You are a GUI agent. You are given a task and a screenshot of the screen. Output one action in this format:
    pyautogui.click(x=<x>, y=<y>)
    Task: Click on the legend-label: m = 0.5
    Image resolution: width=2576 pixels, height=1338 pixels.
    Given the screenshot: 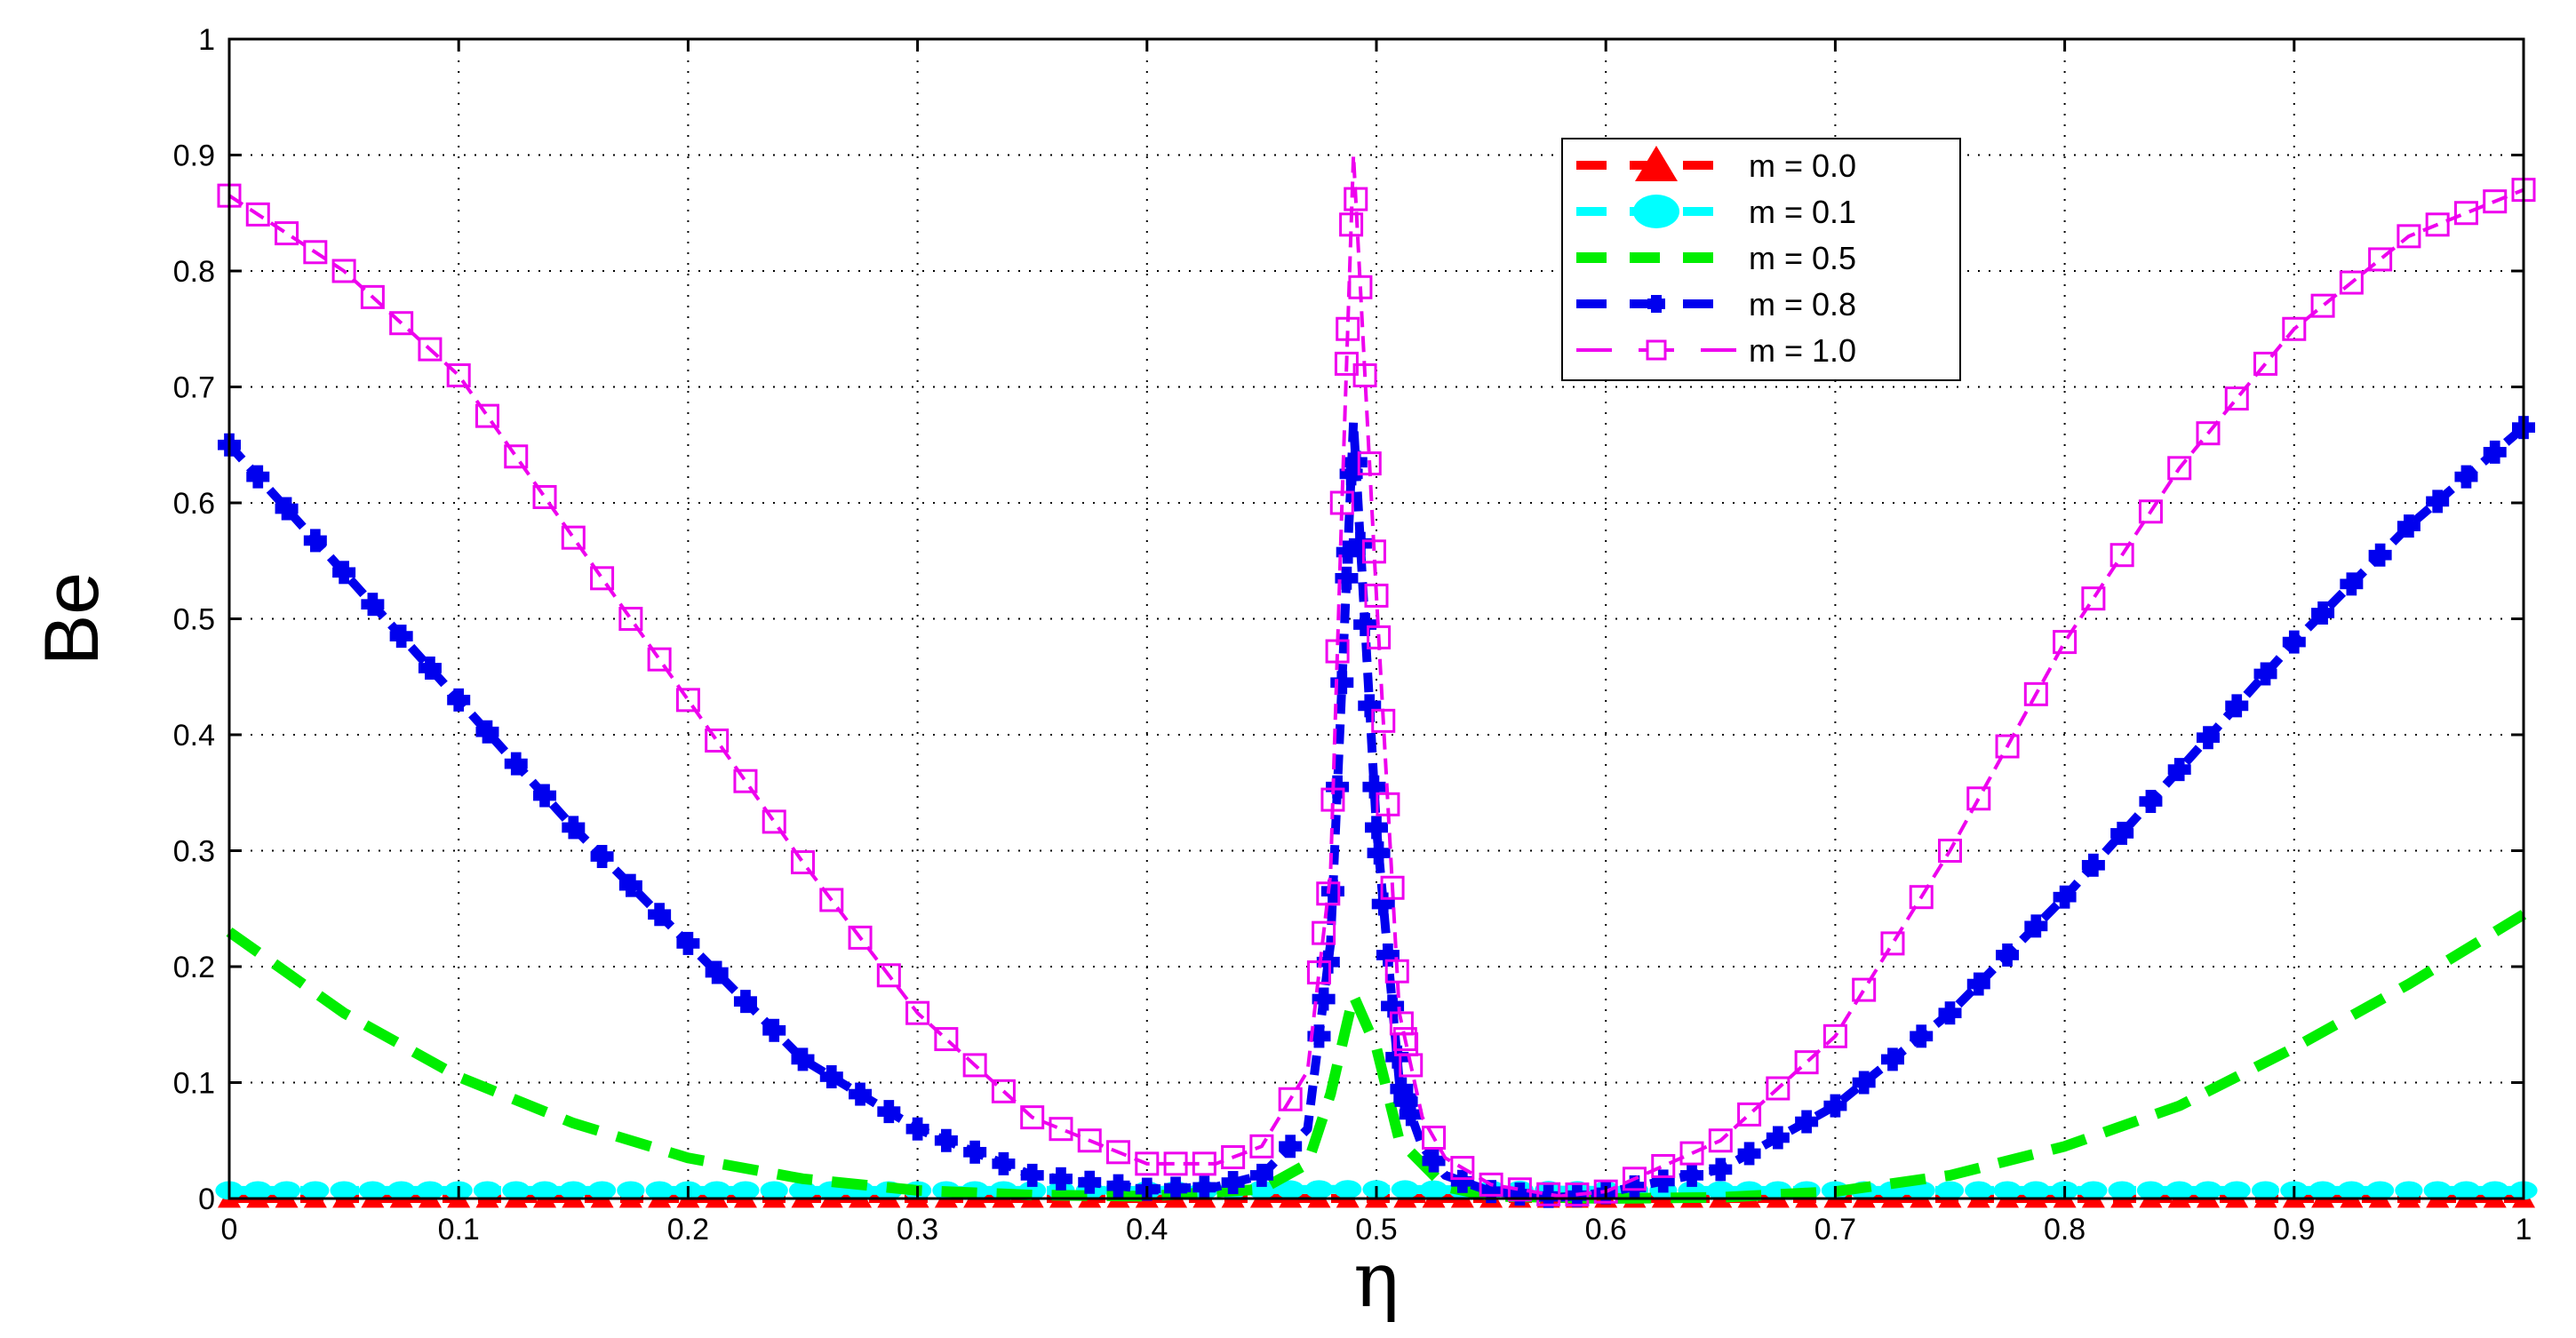 What is the action you would take?
    pyautogui.click(x=1802, y=258)
    